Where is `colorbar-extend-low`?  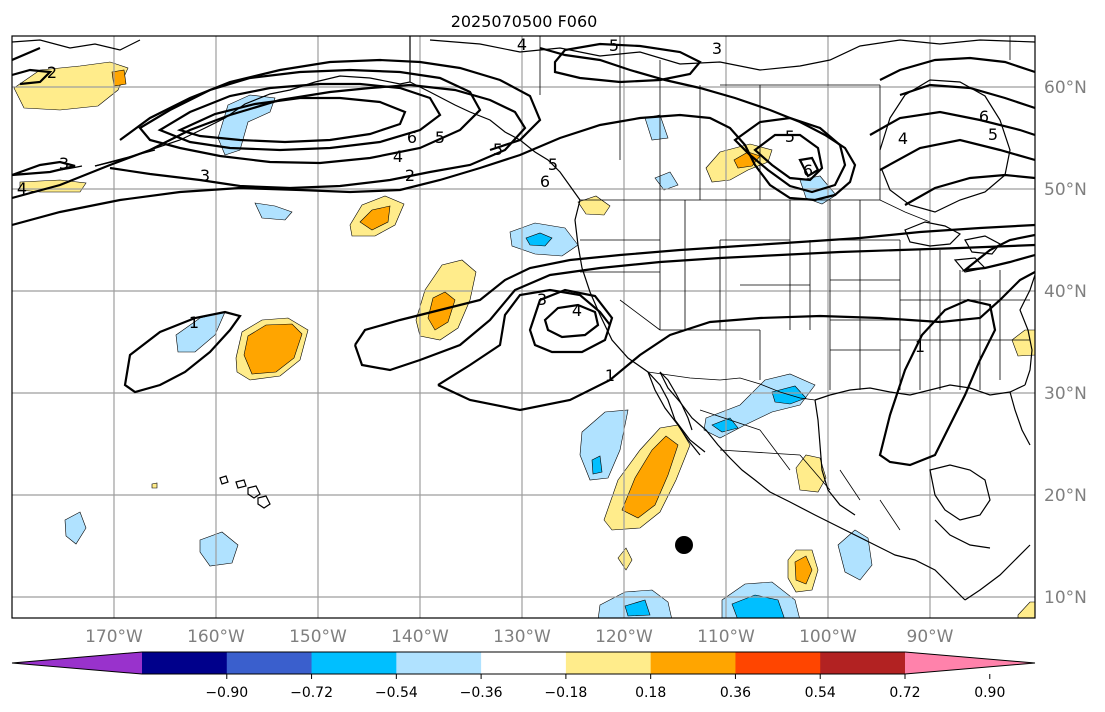 colorbar-extend-low is located at coordinates (77, 663).